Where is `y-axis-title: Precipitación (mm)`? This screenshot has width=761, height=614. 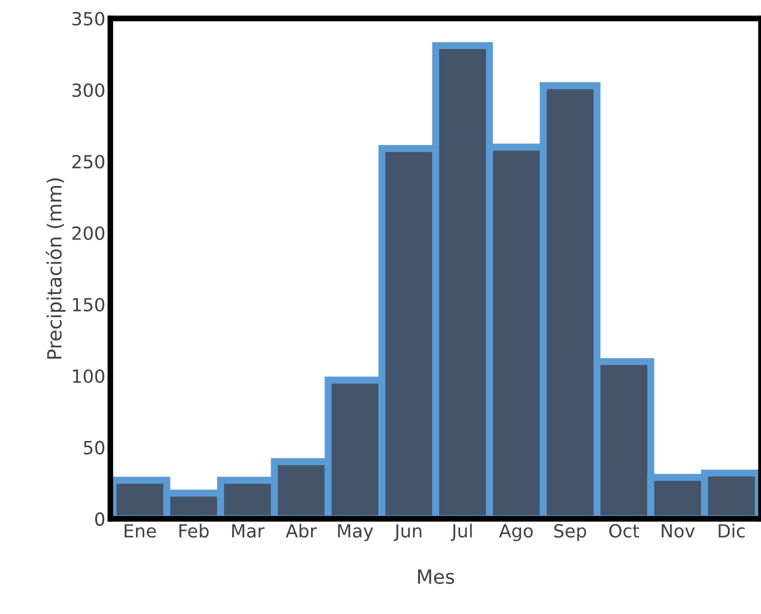
y-axis-title: Precipitación (mm) is located at coordinates (56, 268).